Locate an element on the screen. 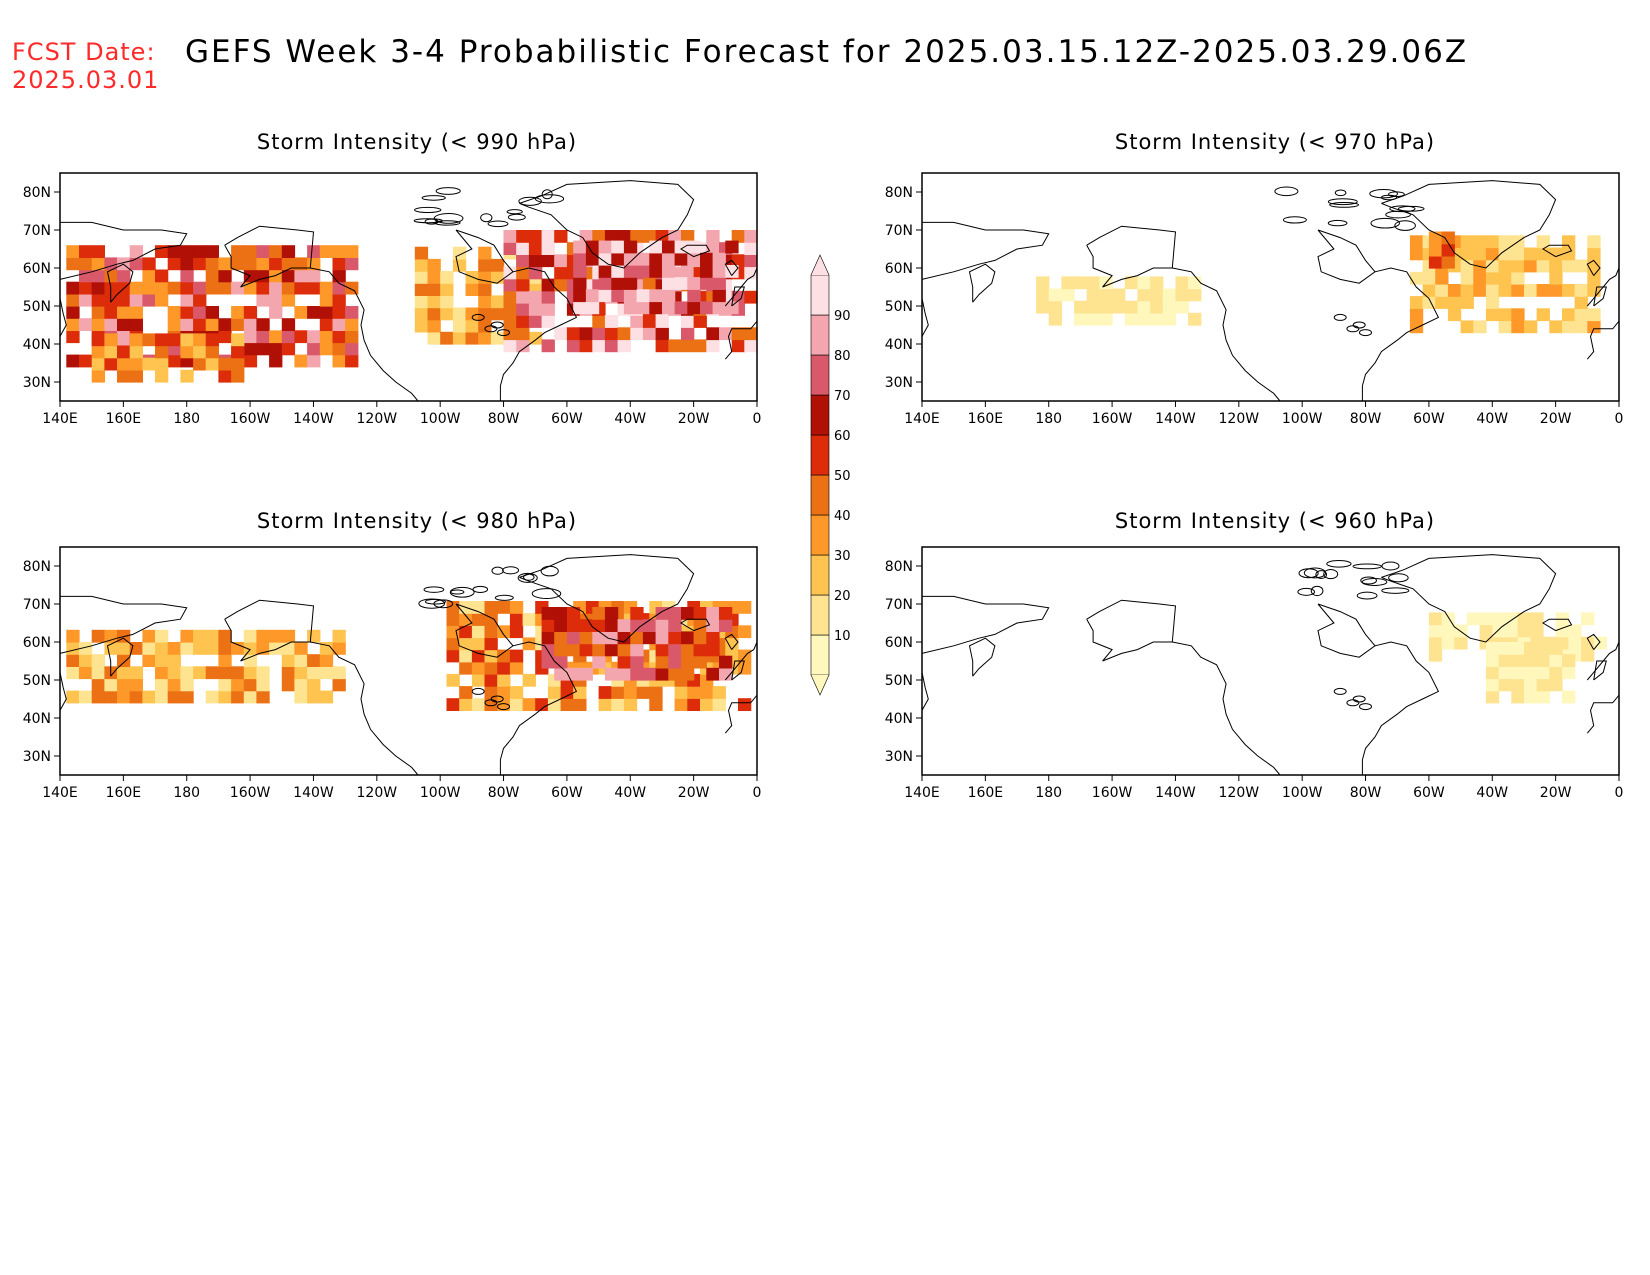 Image resolution: width=1650 pixels, height=1275 pixels. lon-label: 120W is located at coordinates (1239, 793).